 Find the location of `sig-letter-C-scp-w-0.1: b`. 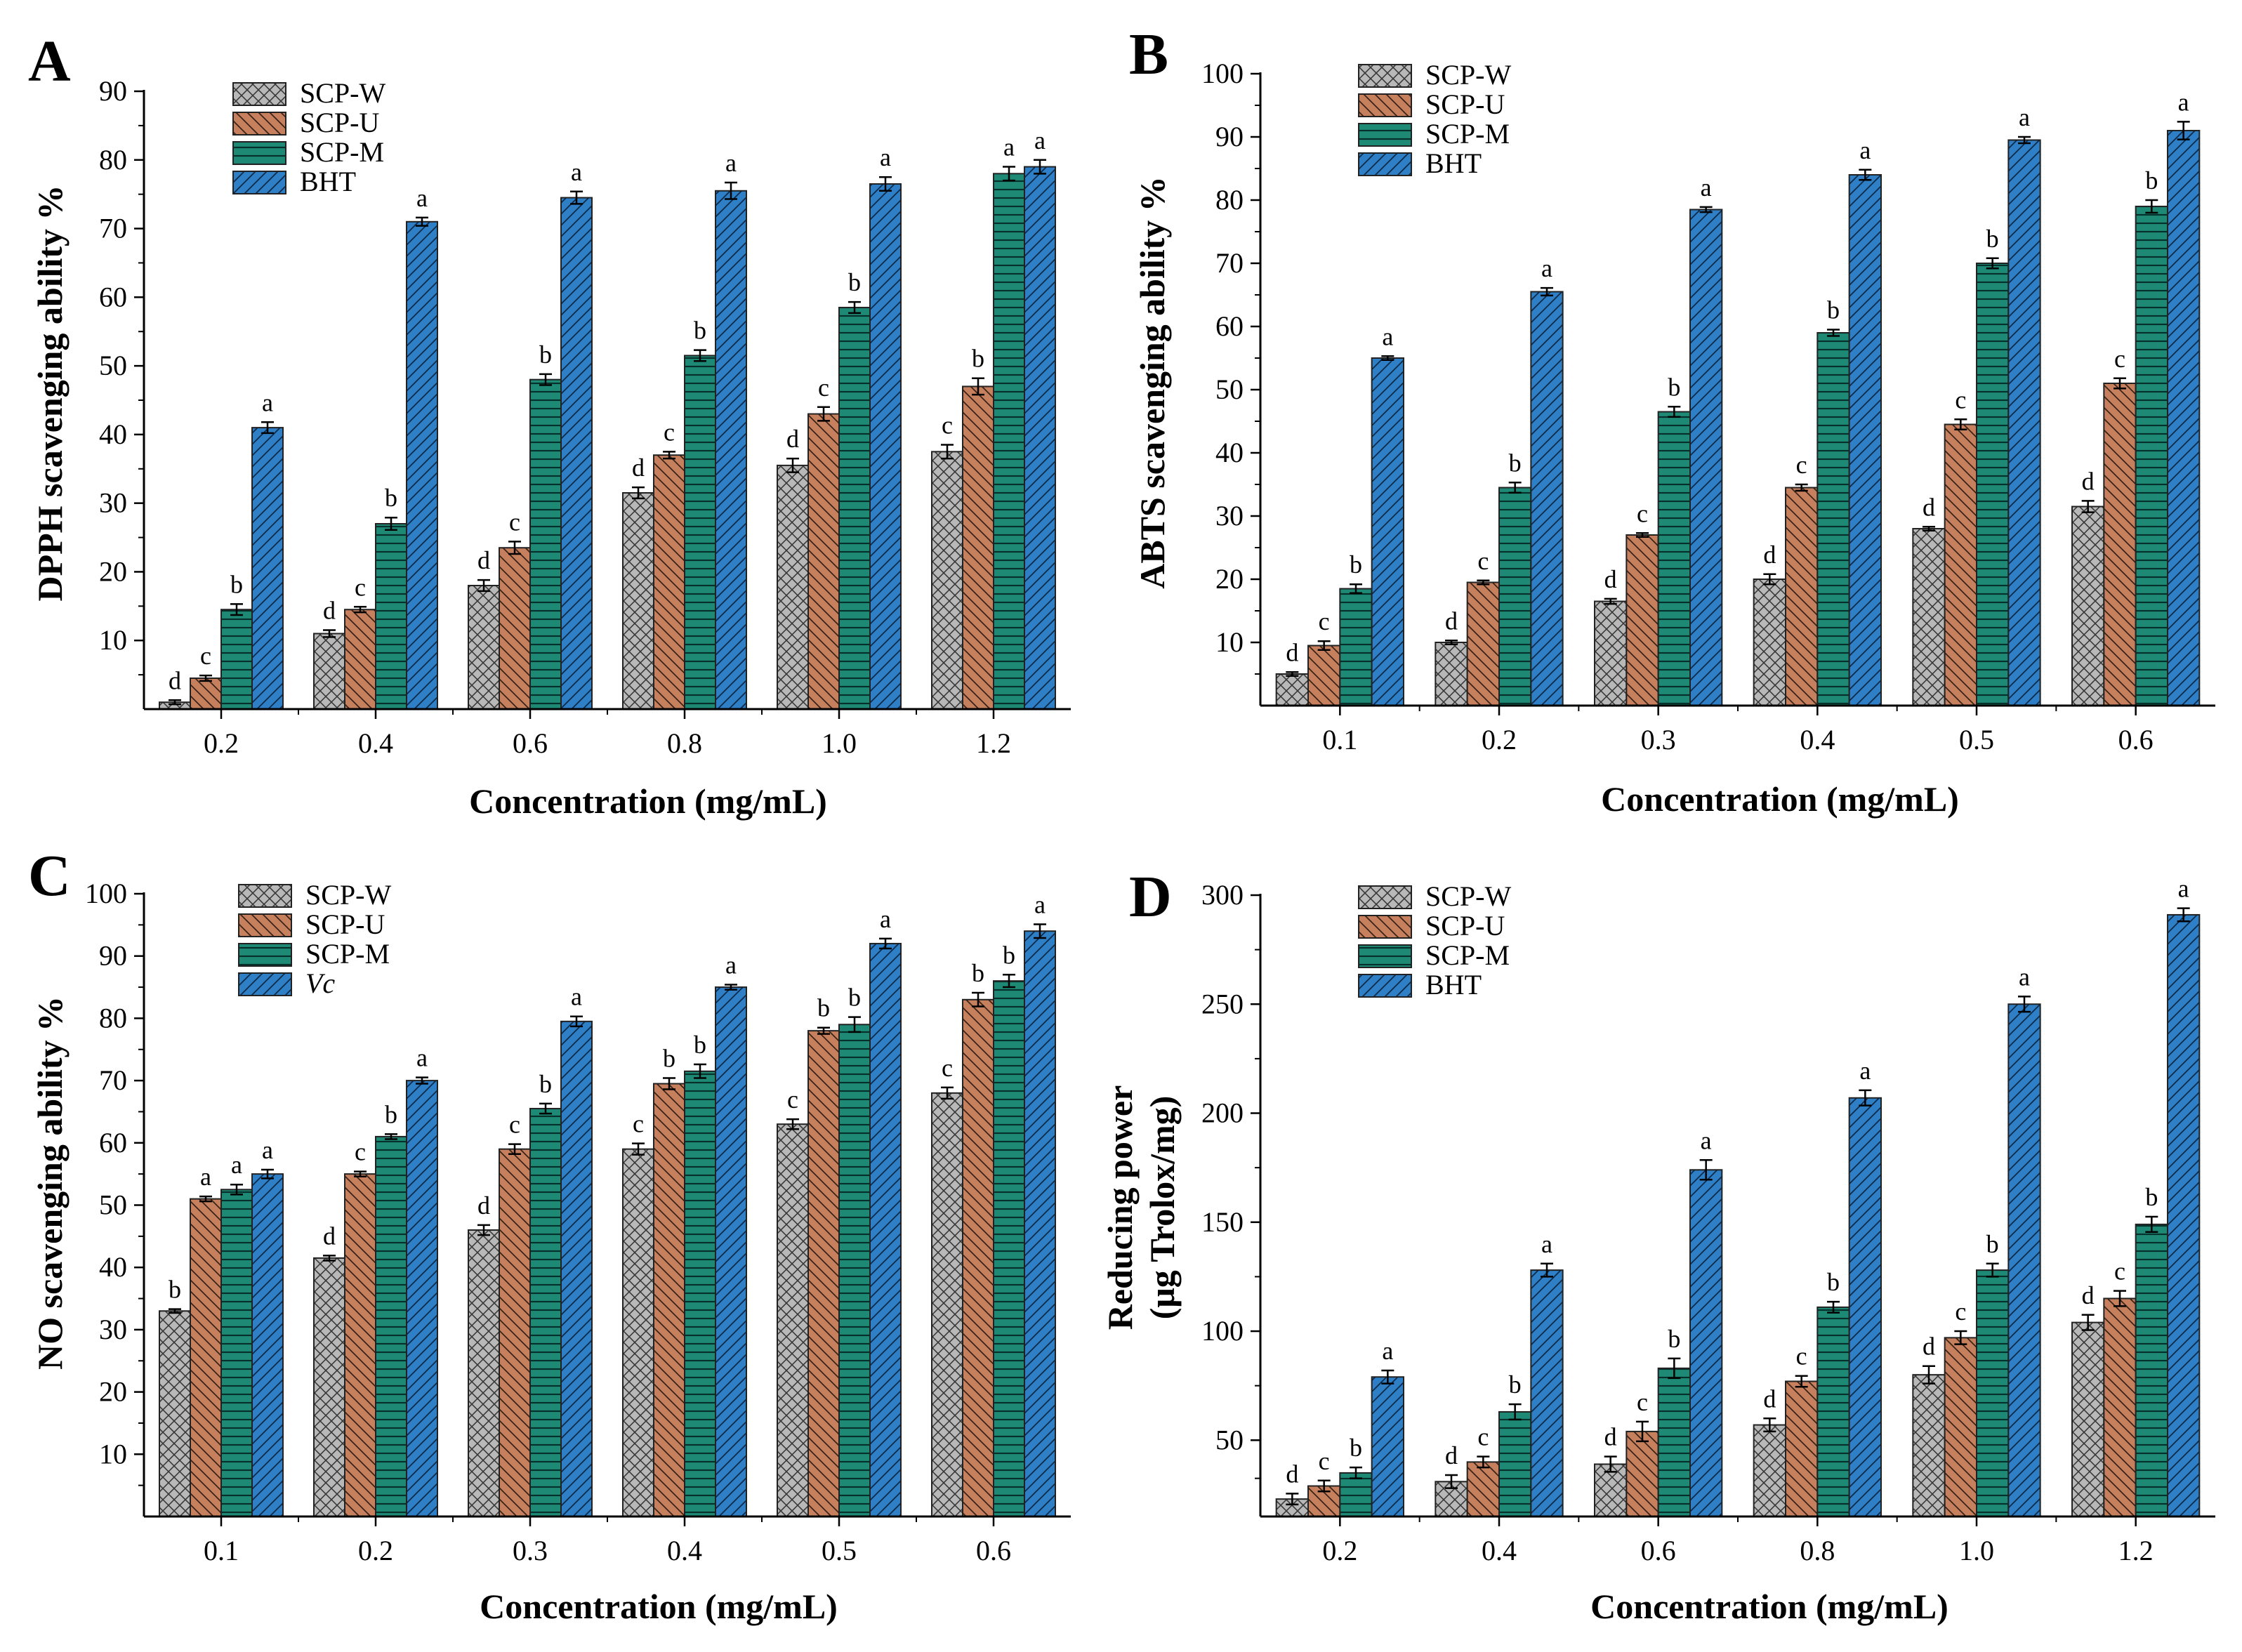

sig-letter-C-scp-w-0.1: b is located at coordinates (175, 1290).